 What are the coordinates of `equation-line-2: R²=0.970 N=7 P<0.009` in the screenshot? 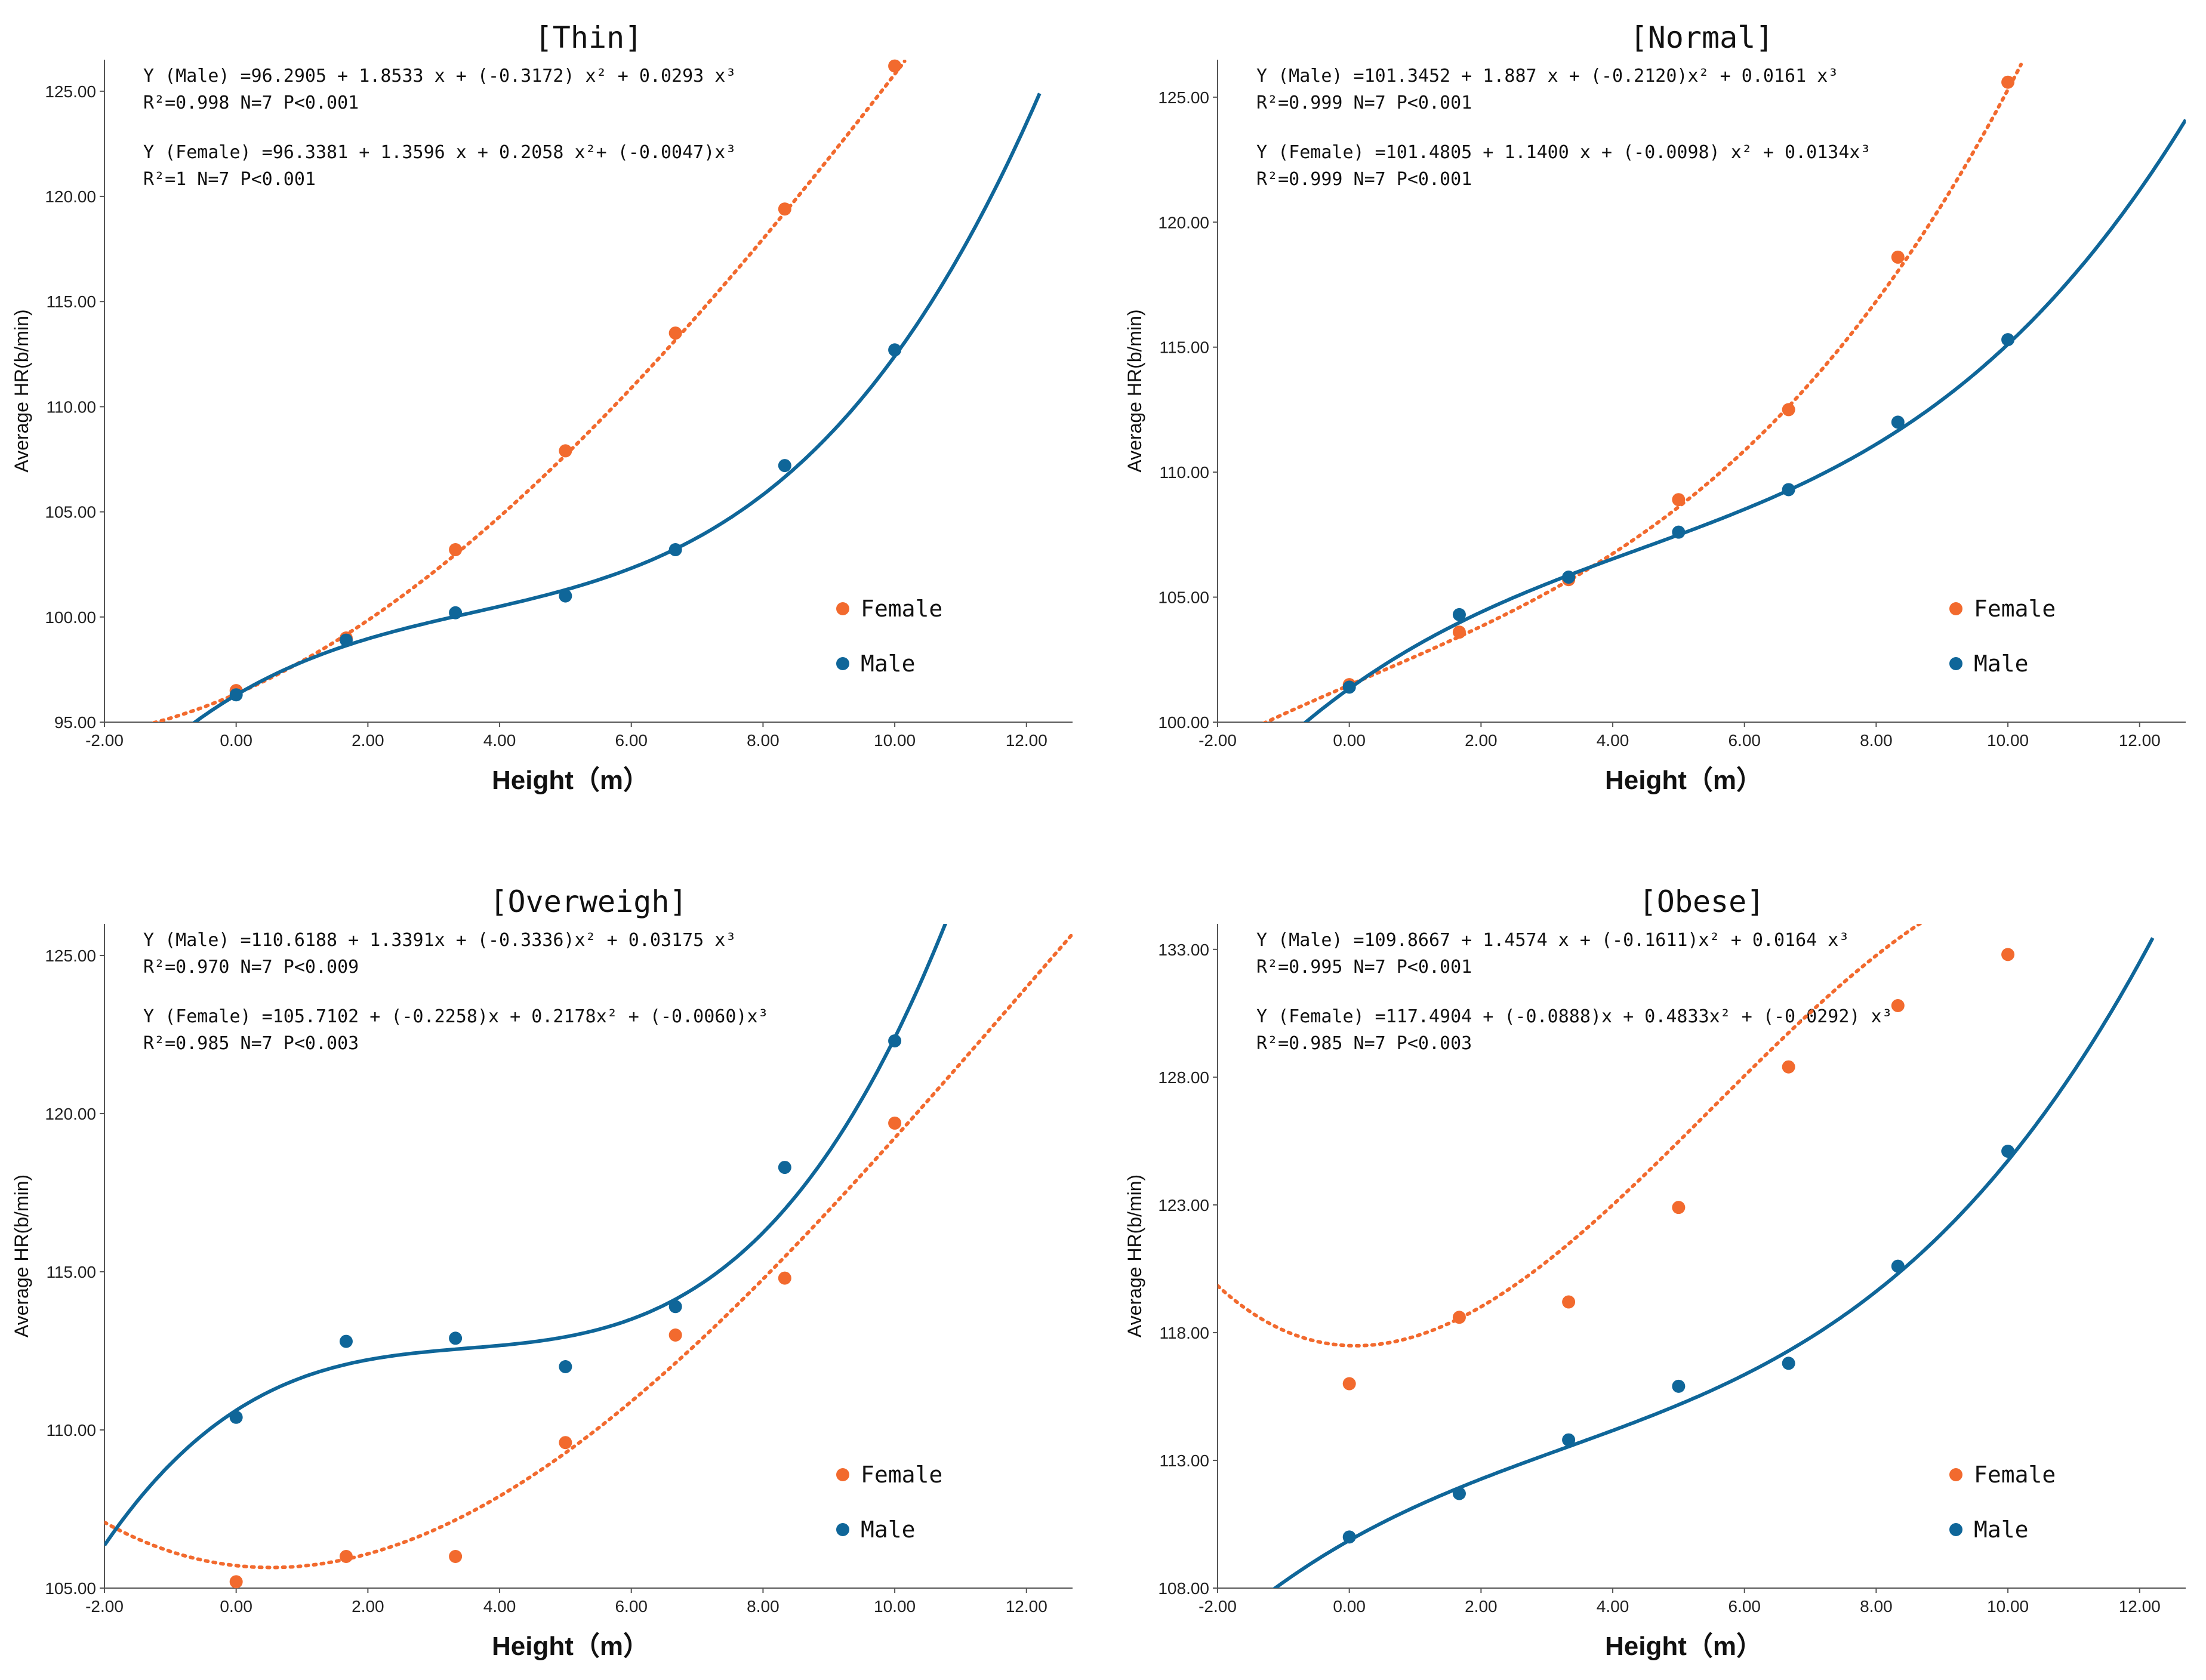 It's located at (251, 967).